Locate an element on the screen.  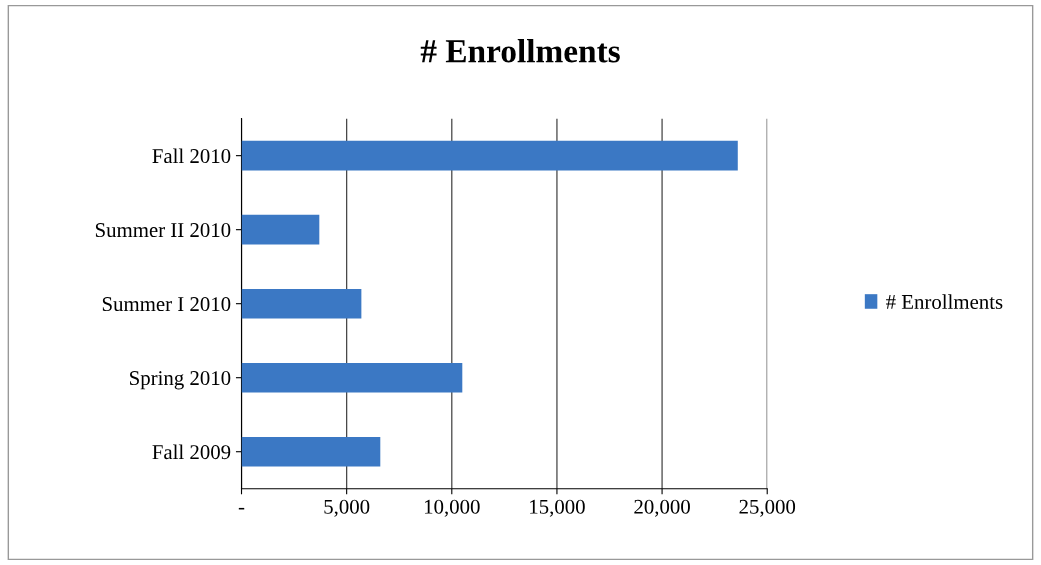
x-tick-label: 20,000 is located at coordinates (662, 508).